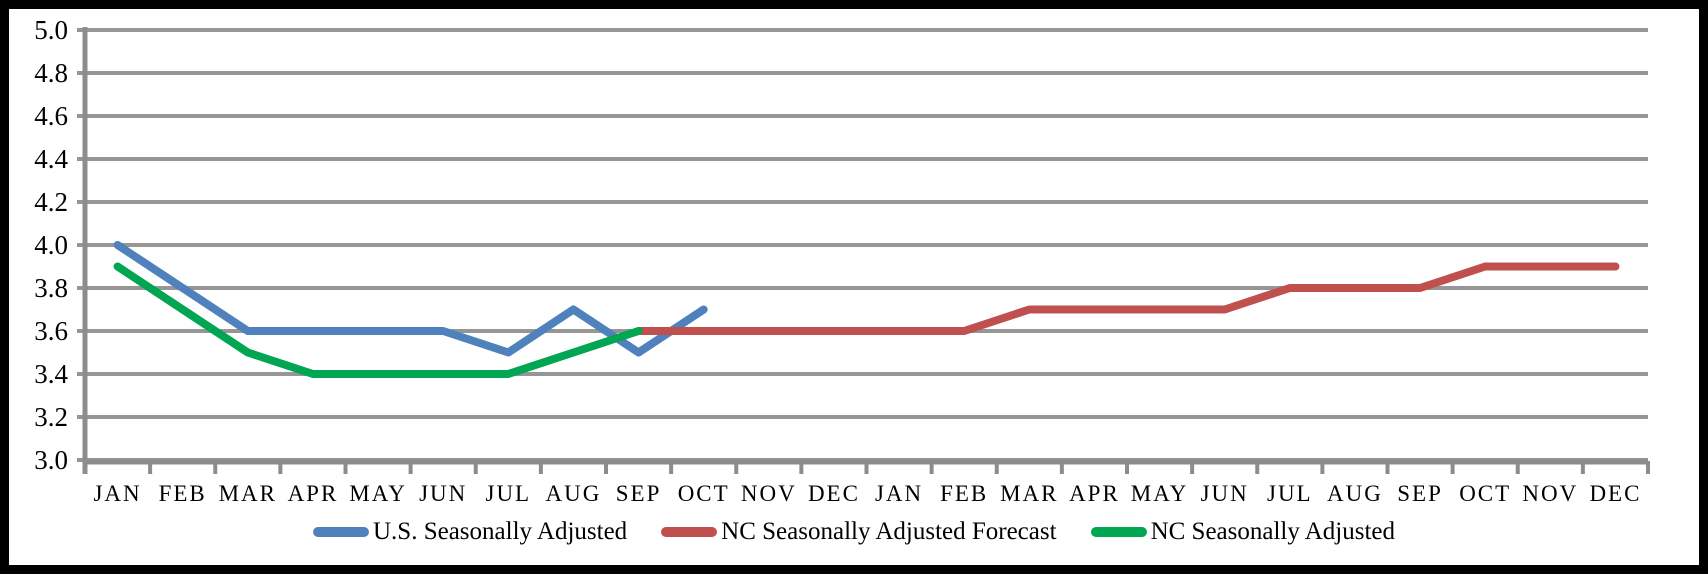 This screenshot has width=1708, height=585. What do you see at coordinates (51, 116) in the screenshot?
I see `y-axis-label: 4.6` at bounding box center [51, 116].